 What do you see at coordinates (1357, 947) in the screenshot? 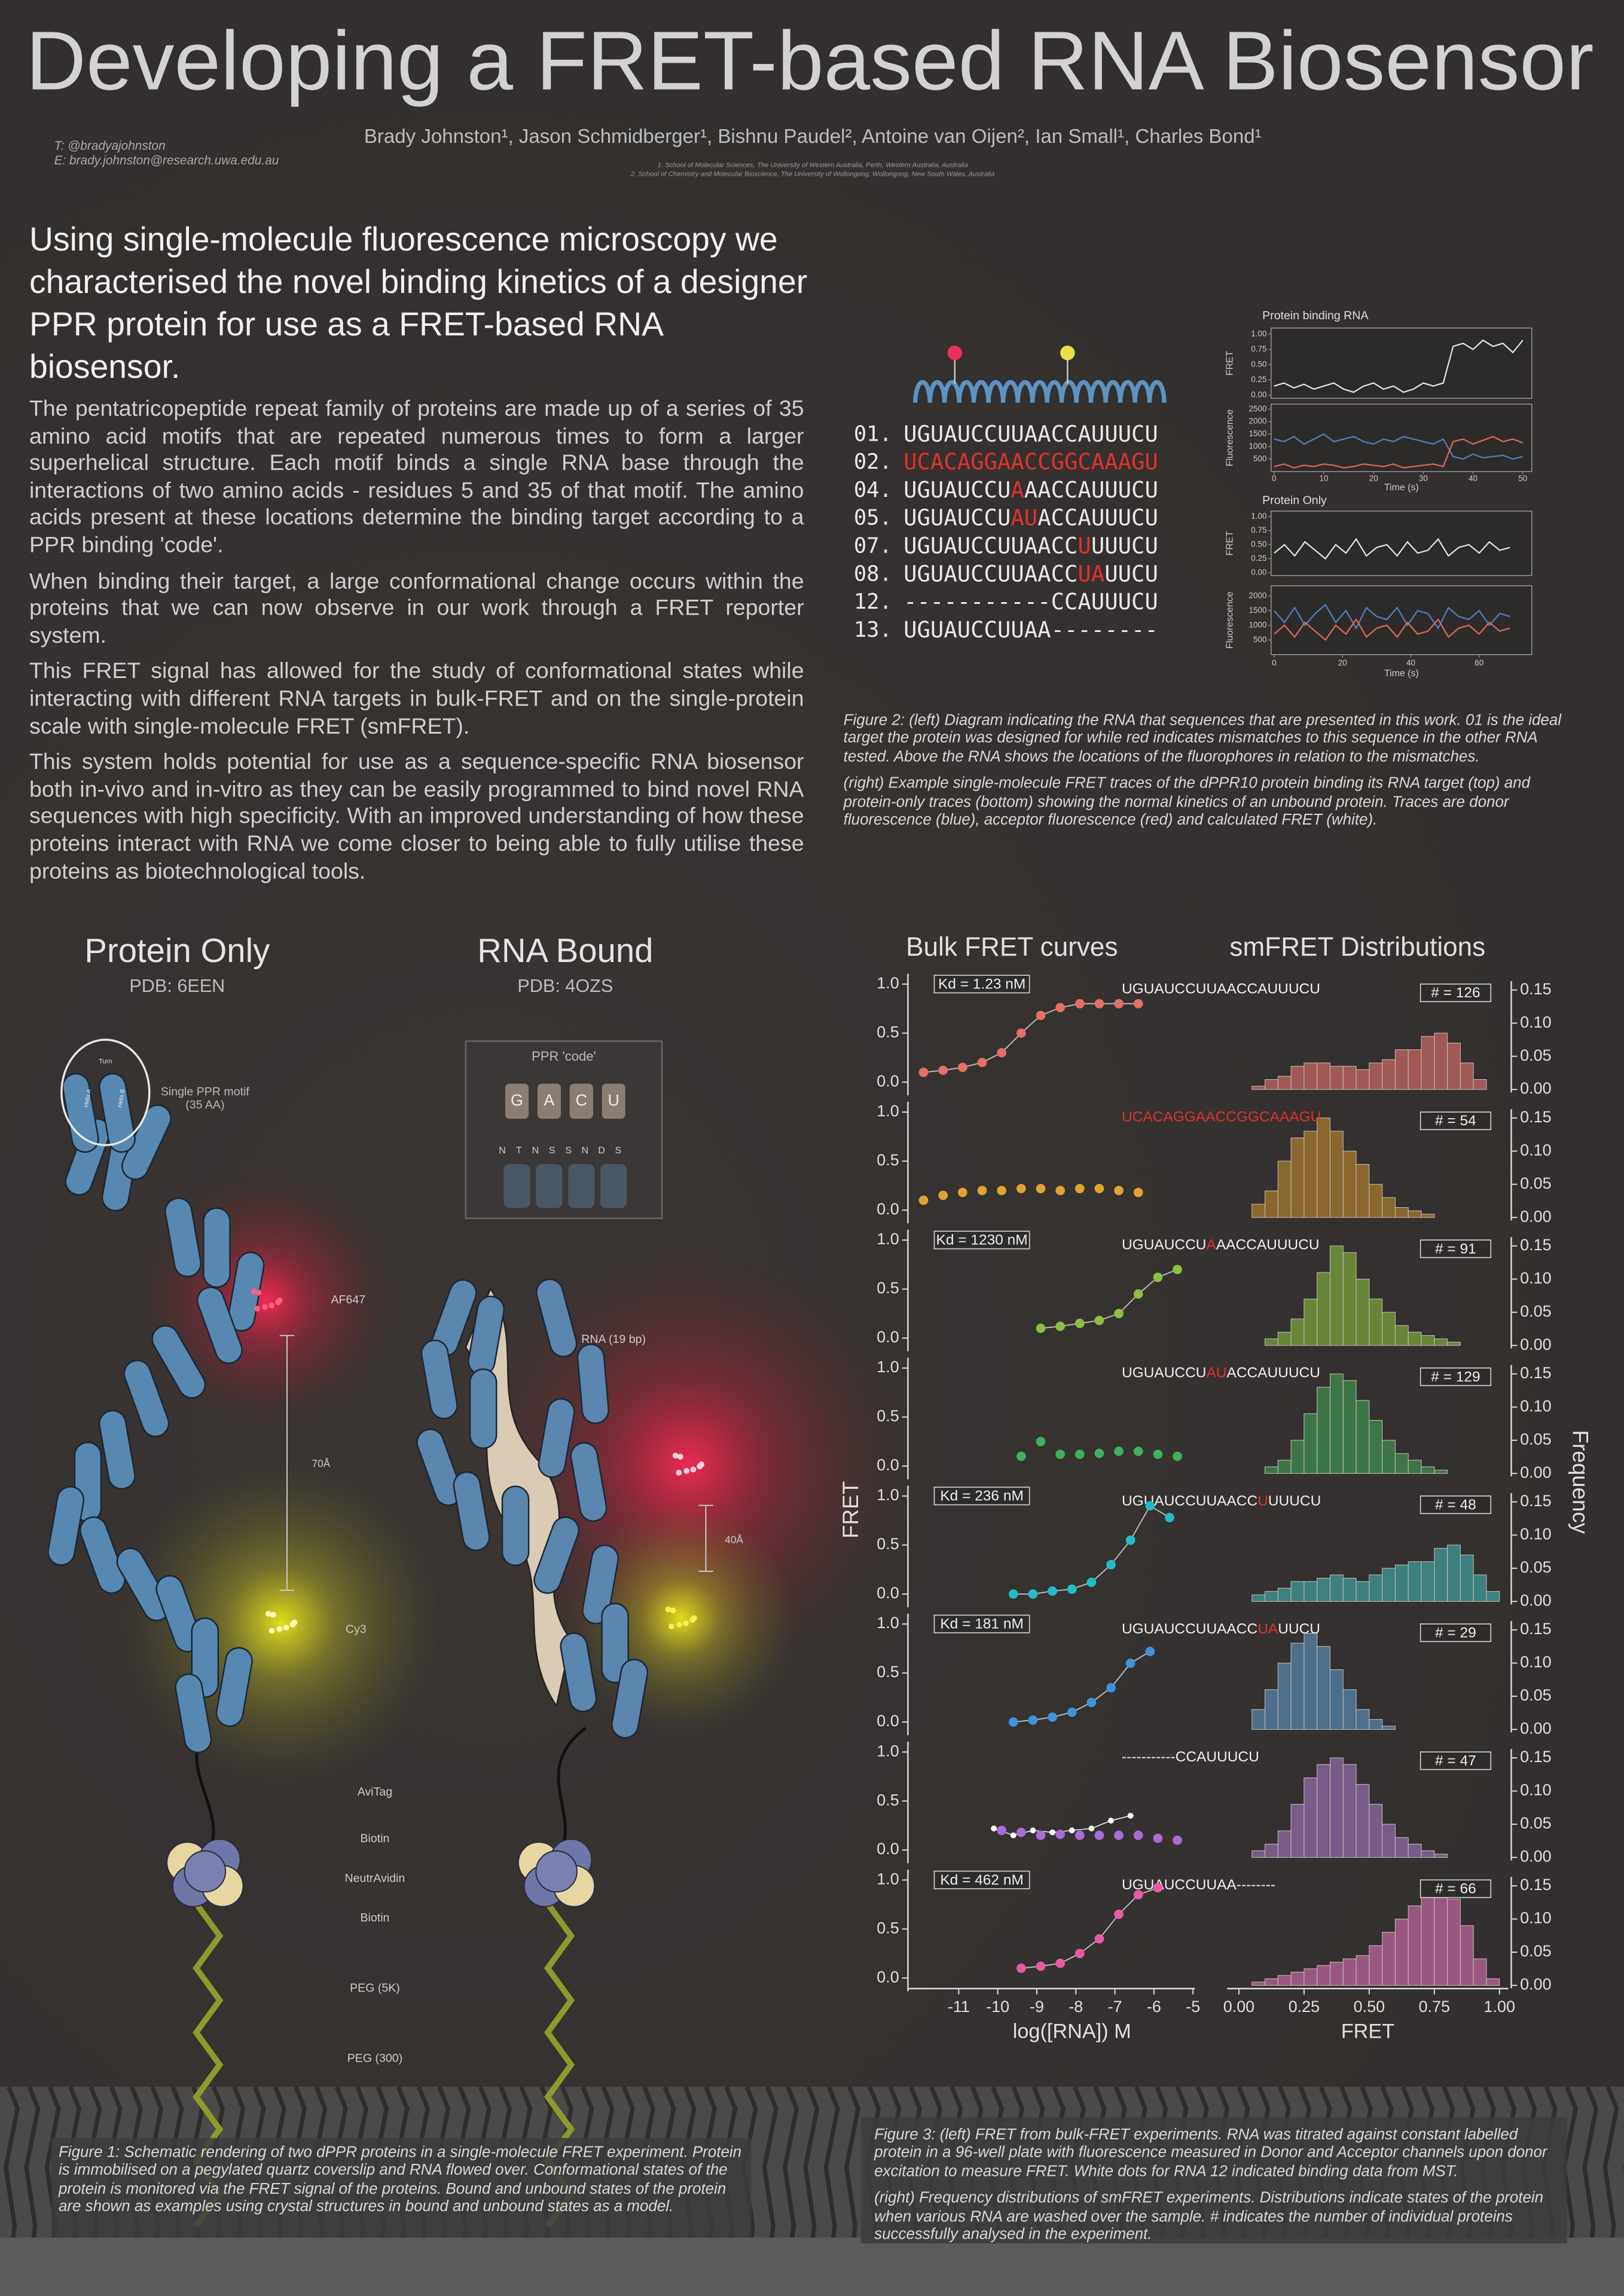
I see `plot-title: smFRET Distributions` at bounding box center [1357, 947].